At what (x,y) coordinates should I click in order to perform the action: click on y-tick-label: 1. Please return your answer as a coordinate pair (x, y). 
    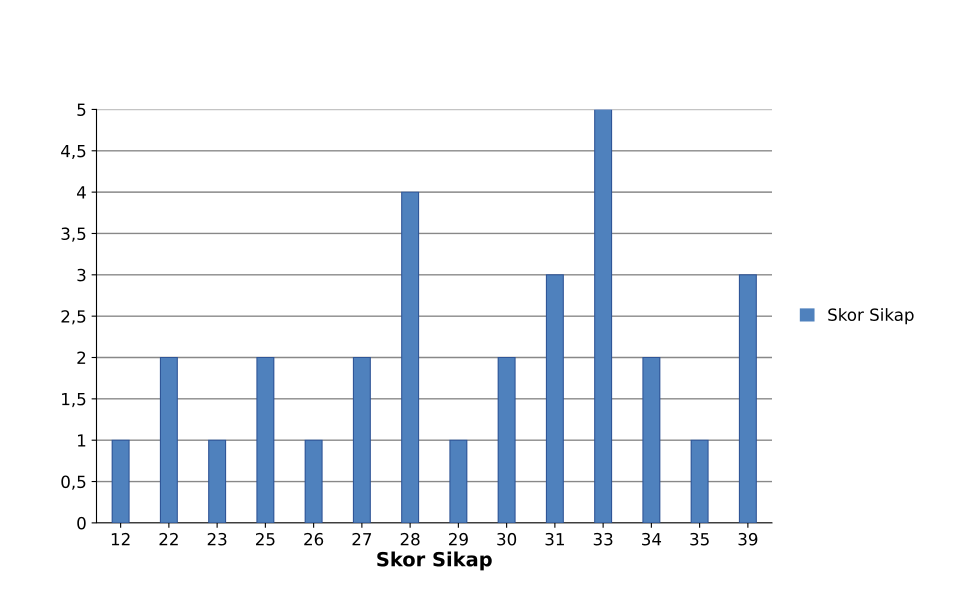
    Looking at the image, I should click on (82, 440).